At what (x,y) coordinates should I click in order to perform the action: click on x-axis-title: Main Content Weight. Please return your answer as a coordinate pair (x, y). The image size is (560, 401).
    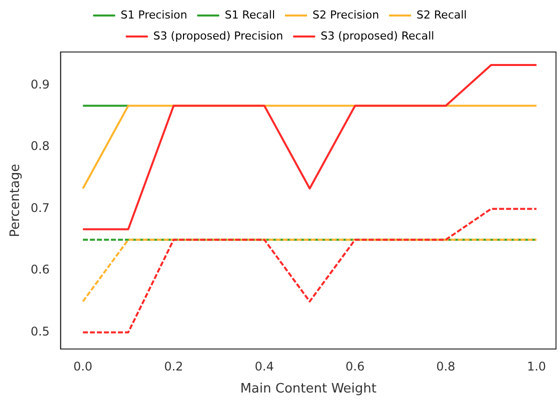
    Looking at the image, I should click on (308, 389).